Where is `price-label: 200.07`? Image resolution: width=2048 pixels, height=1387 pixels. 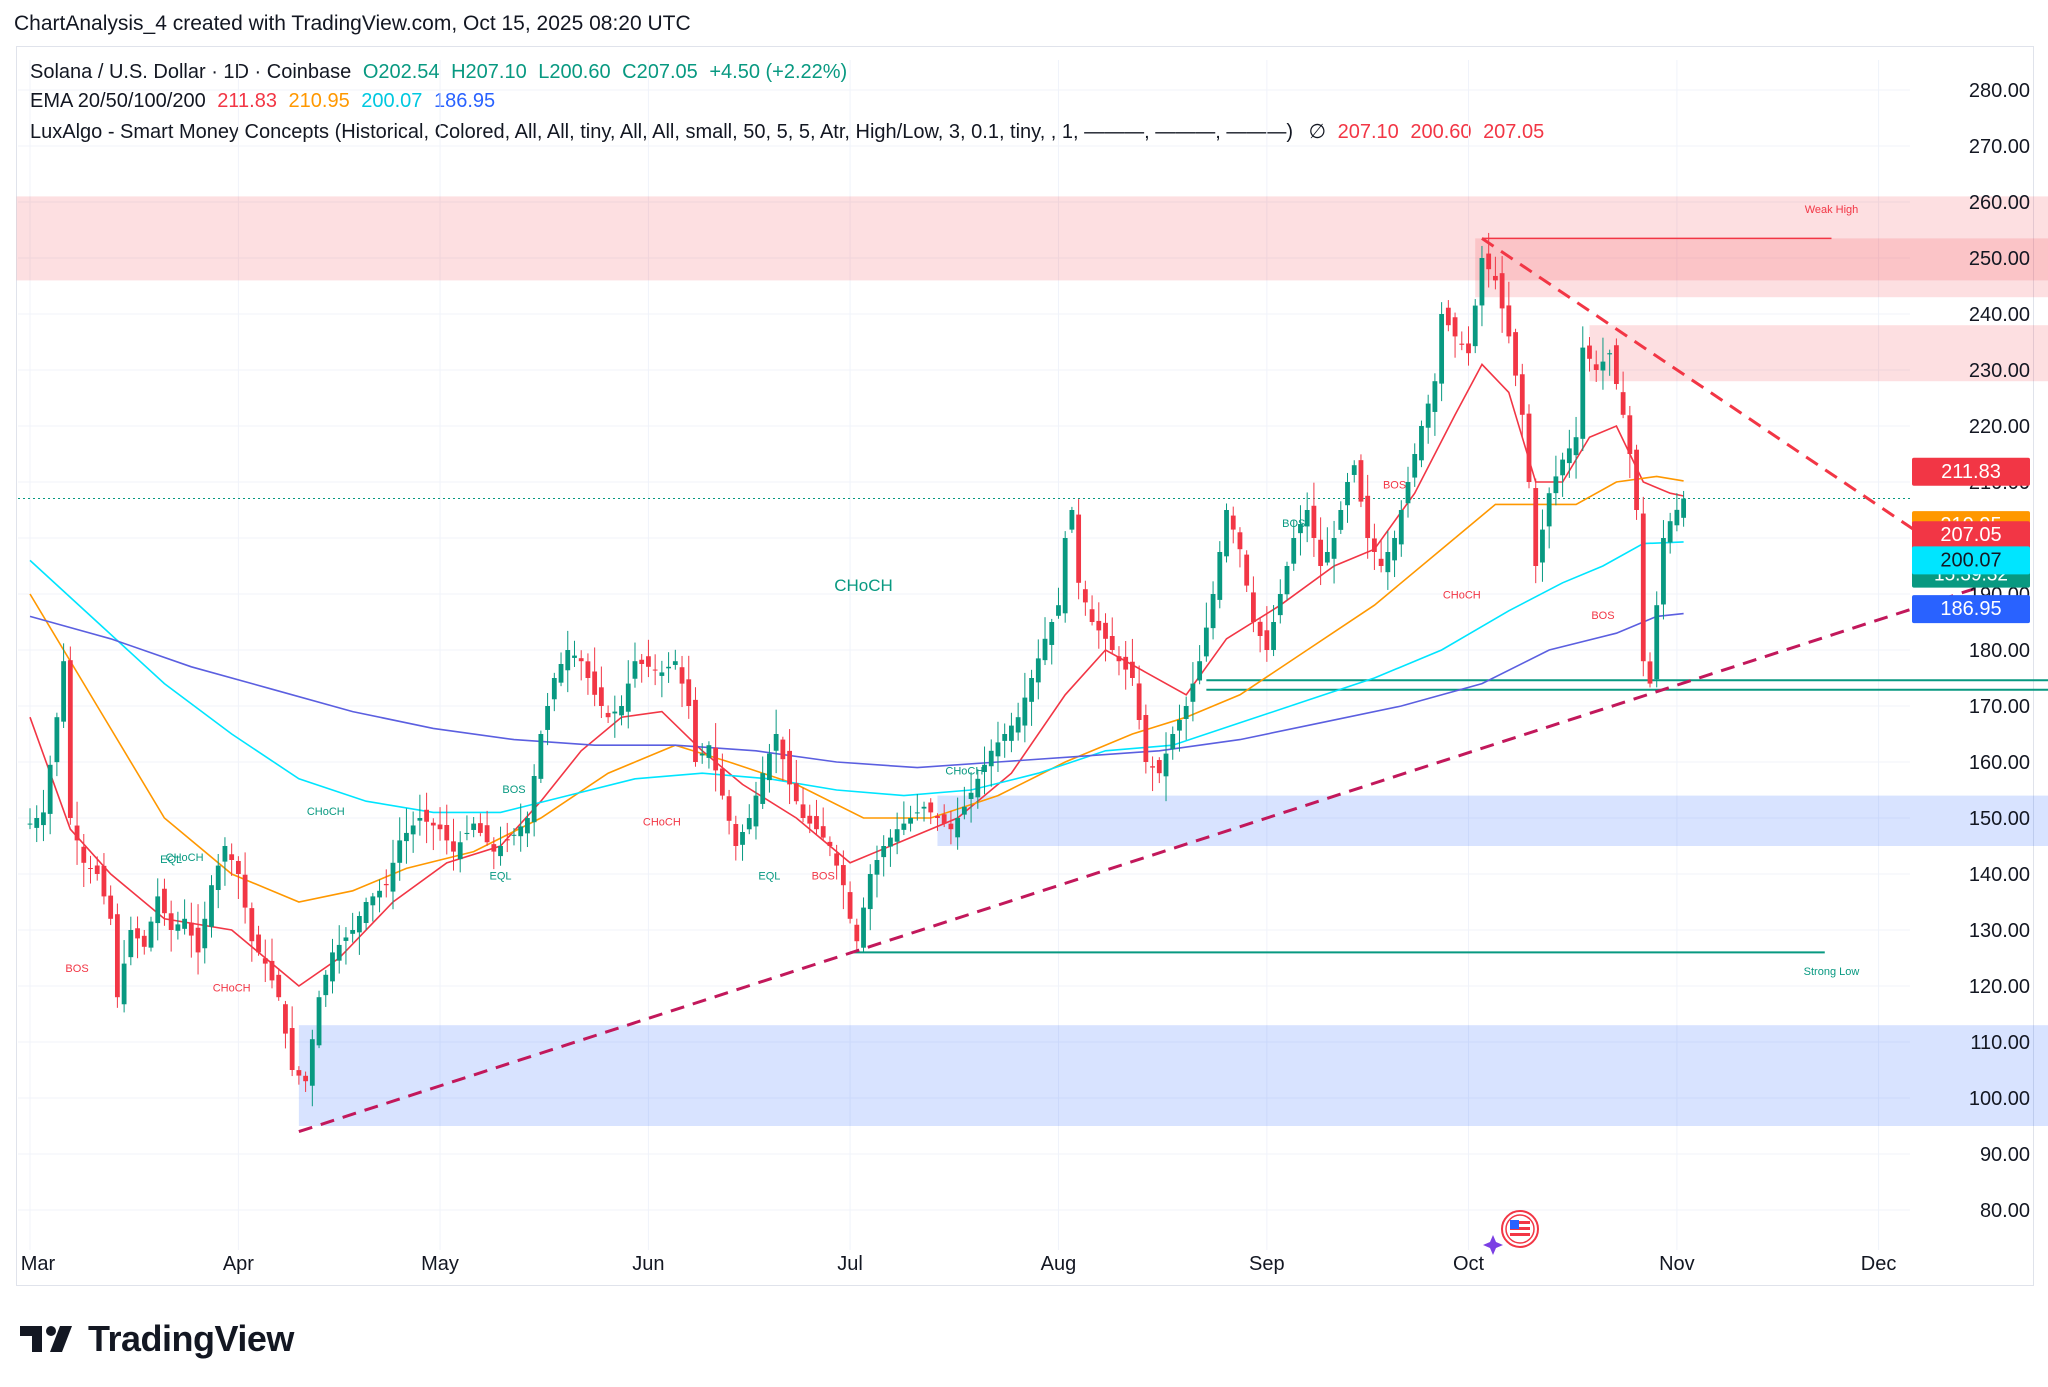 price-label: 200.07 is located at coordinates (1971, 560).